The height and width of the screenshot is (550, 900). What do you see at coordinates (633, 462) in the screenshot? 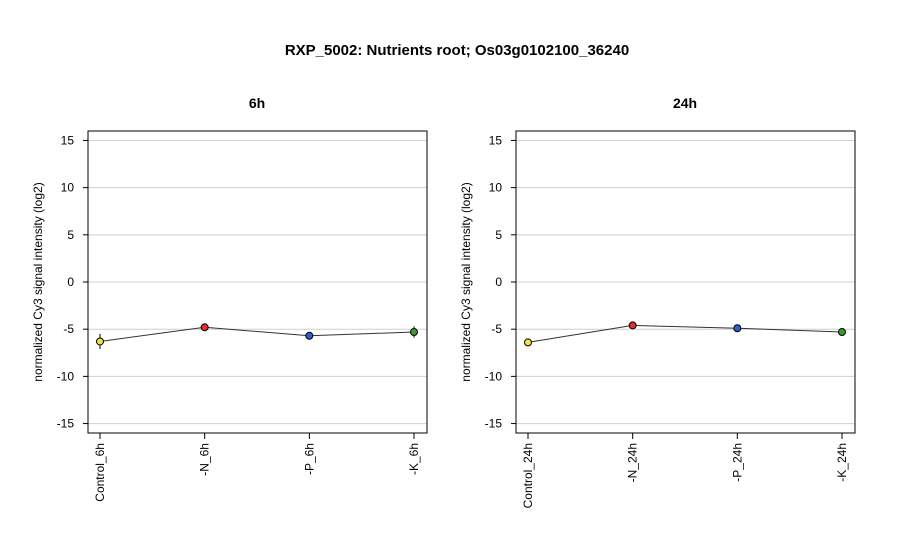
I see `x-tick-label: -N_24h` at bounding box center [633, 462].